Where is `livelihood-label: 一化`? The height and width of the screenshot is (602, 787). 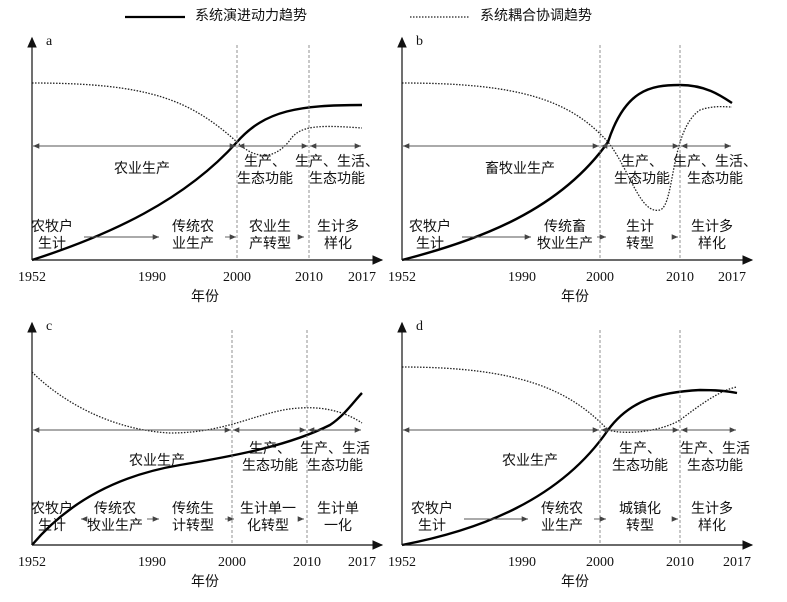
livelihood-label: 一化 is located at coordinates (338, 526).